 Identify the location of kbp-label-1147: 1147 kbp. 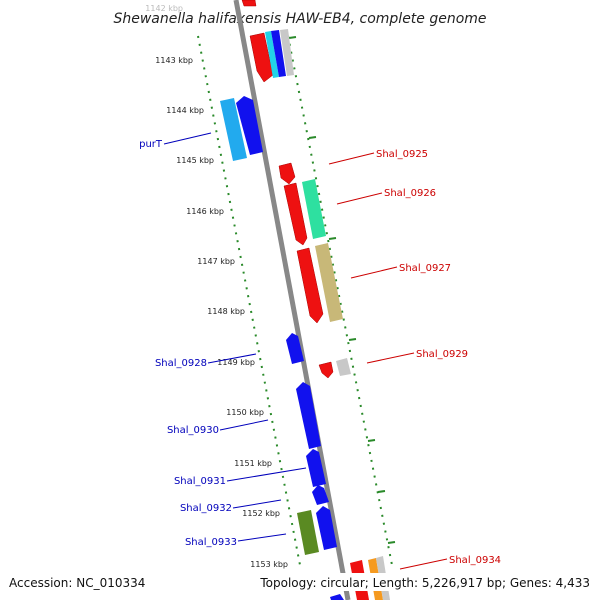
(216, 261).